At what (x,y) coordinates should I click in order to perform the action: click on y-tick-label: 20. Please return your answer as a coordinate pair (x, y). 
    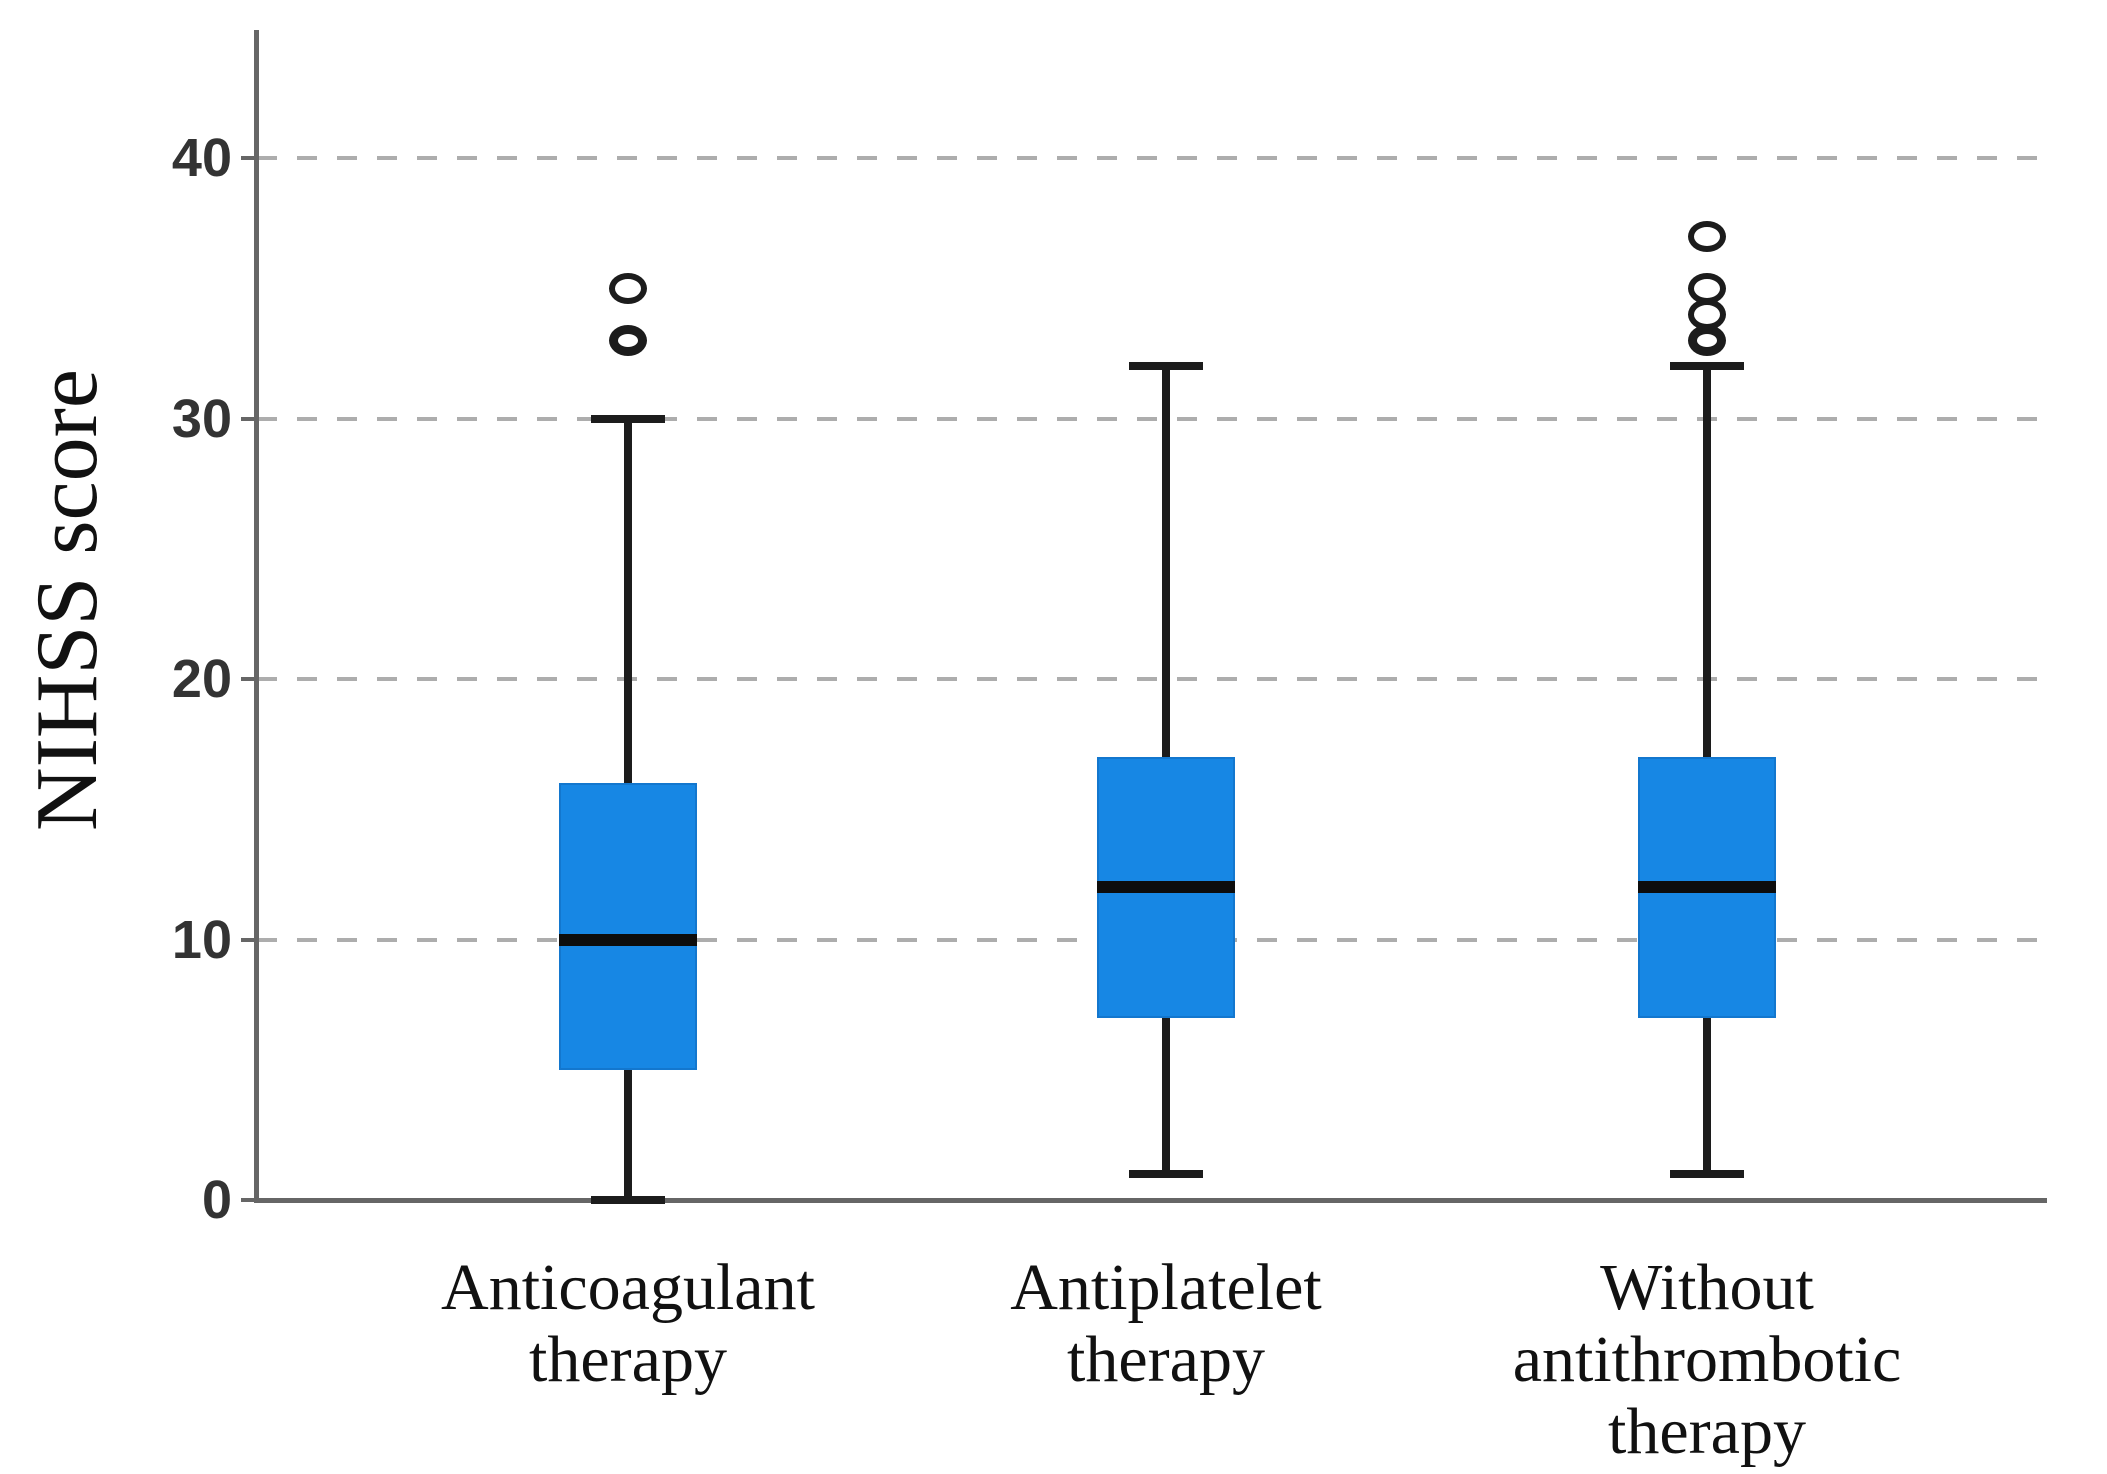
    Looking at the image, I should click on (201, 679).